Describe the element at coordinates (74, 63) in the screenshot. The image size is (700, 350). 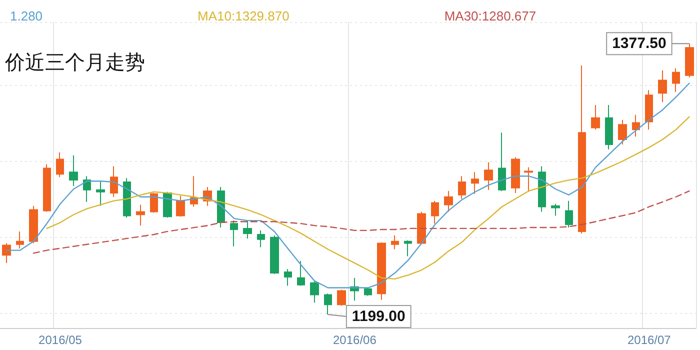
I see `chart-title: 价近三个月走势` at that location.